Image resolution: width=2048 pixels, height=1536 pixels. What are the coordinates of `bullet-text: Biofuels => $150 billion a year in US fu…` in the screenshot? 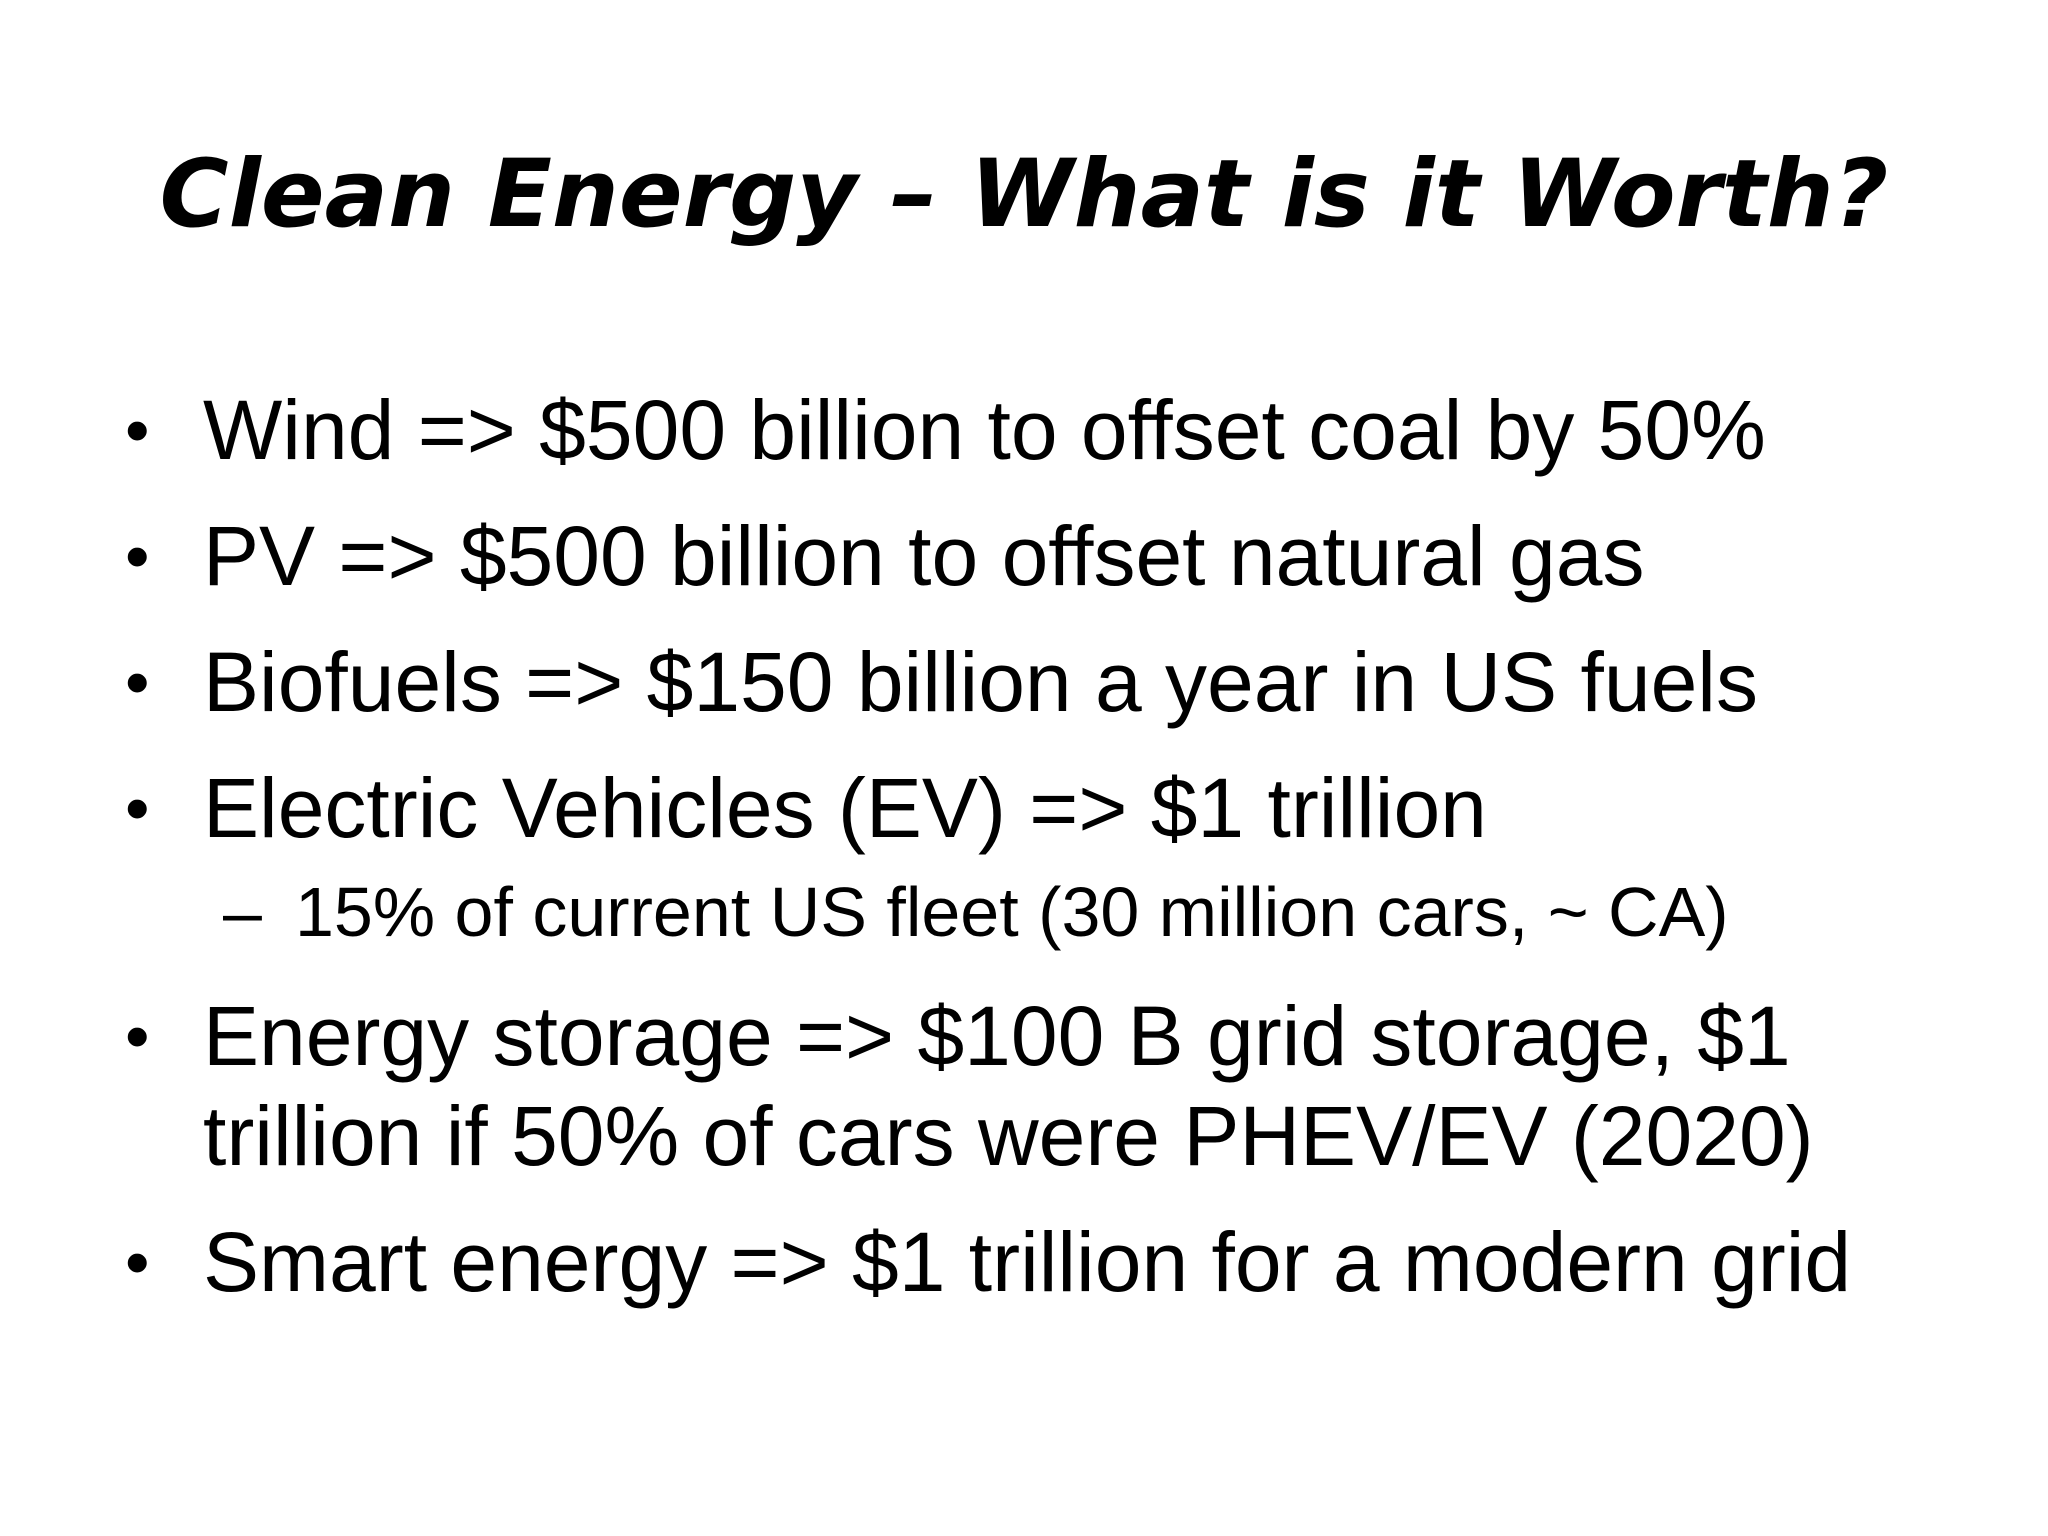 It's located at (980, 682).